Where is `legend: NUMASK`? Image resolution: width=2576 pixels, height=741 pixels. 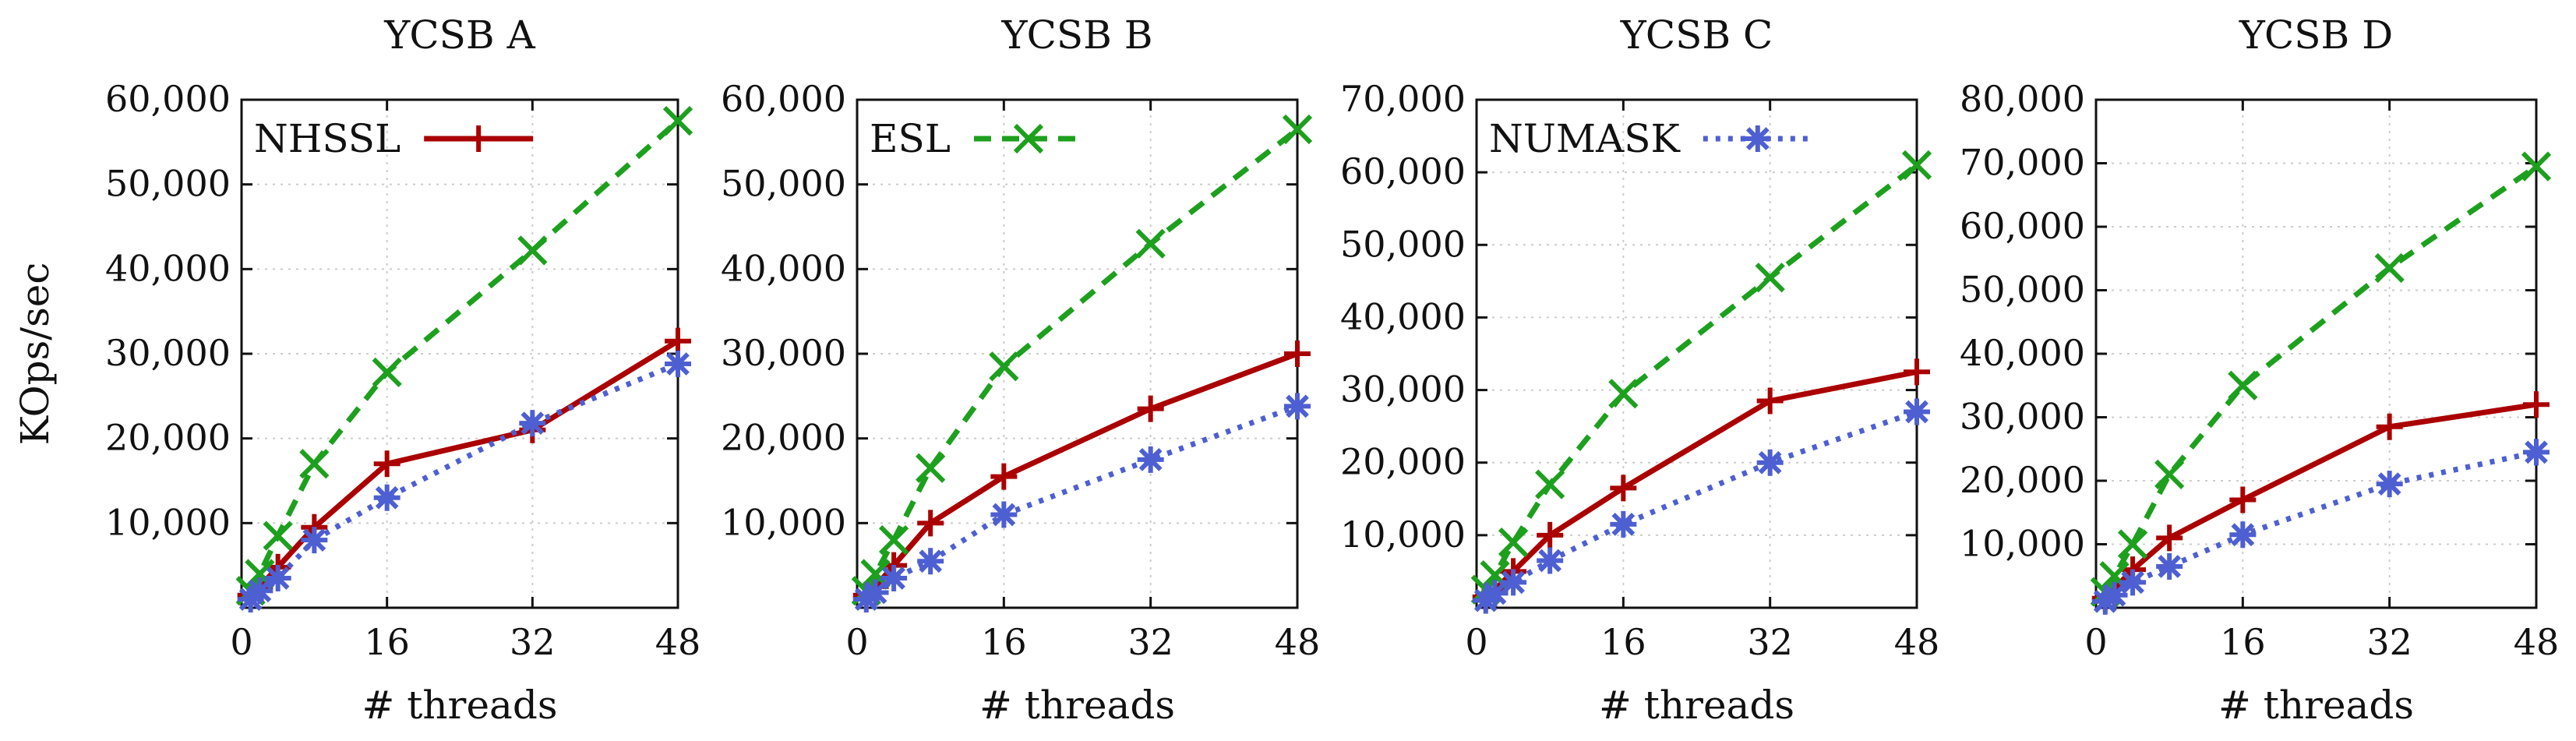 legend: NUMASK is located at coordinates (1650, 139).